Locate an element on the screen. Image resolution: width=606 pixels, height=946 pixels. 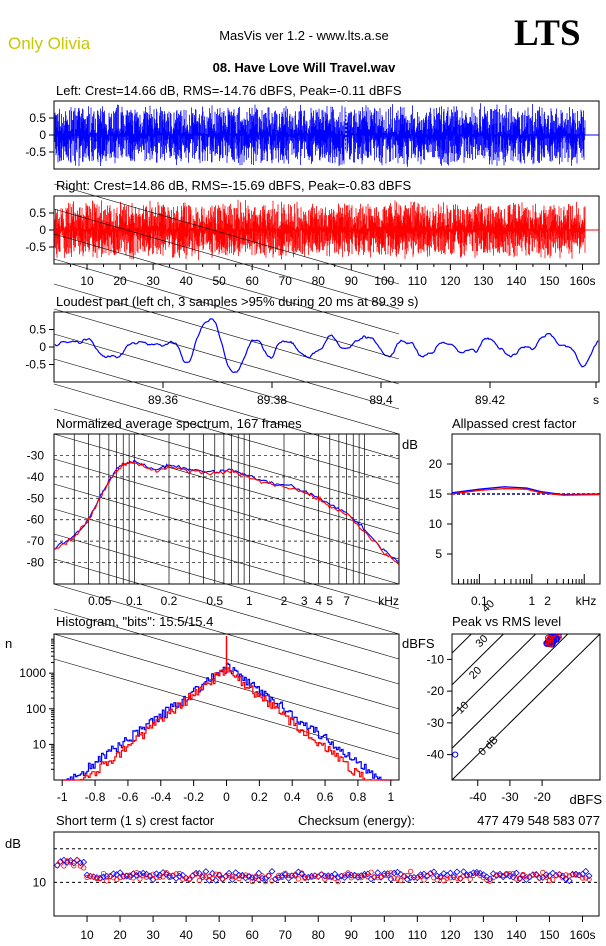
crest-diagonal is located at coordinates (526, 707).